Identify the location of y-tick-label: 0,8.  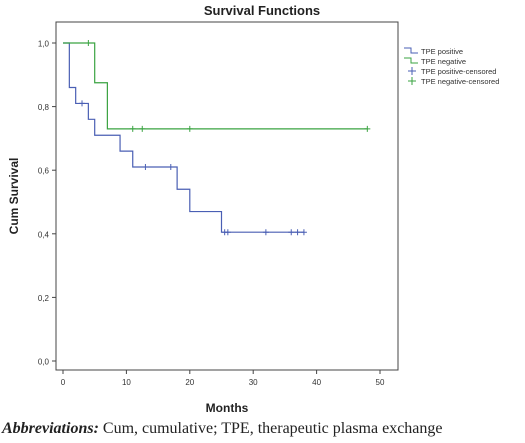
(44, 107).